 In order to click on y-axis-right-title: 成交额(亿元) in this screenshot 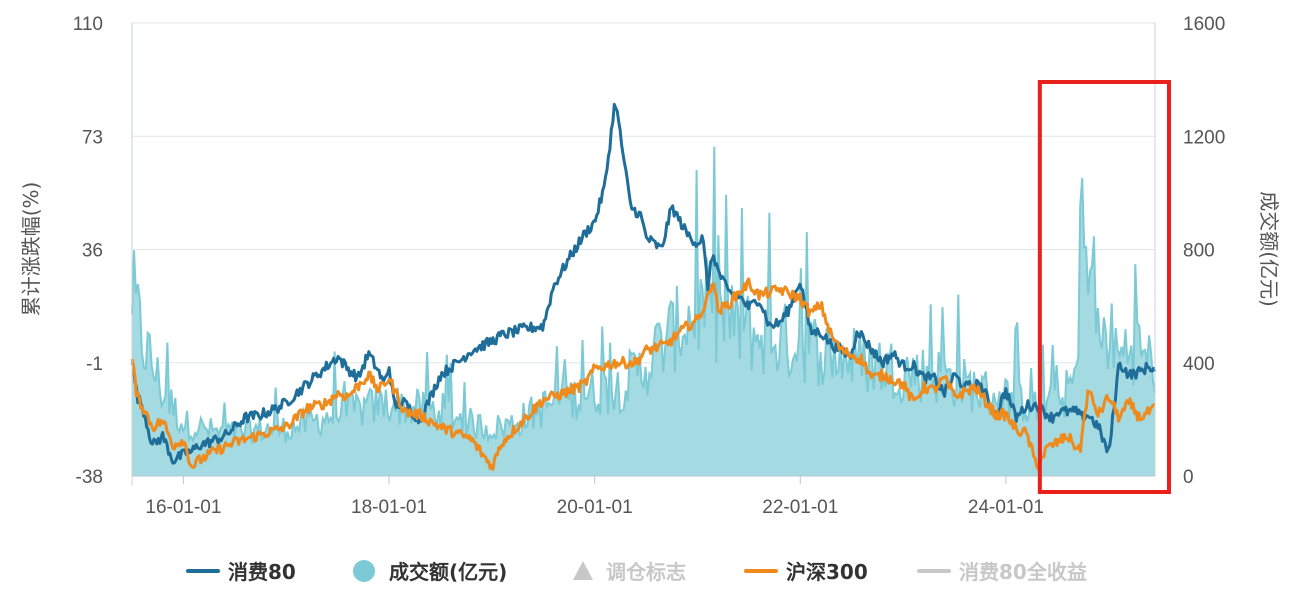, I will do `click(1269, 249)`.